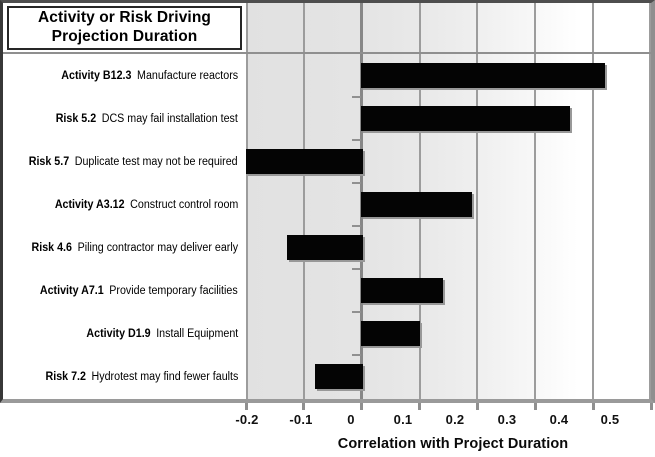  Describe the element at coordinates (196, 333) in the screenshot. I see `category-description: Install Equipment` at that location.